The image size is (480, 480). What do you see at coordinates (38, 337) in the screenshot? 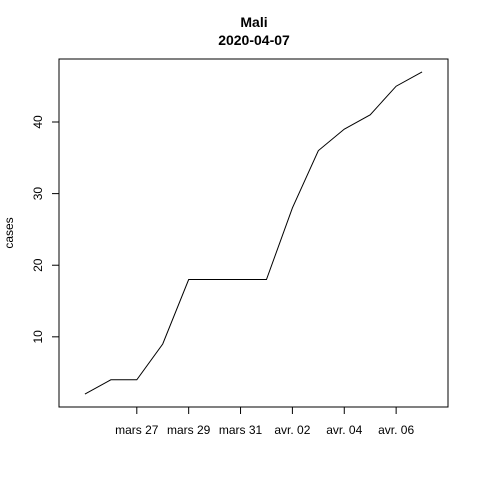
I see `y-tick-label: 10` at bounding box center [38, 337].